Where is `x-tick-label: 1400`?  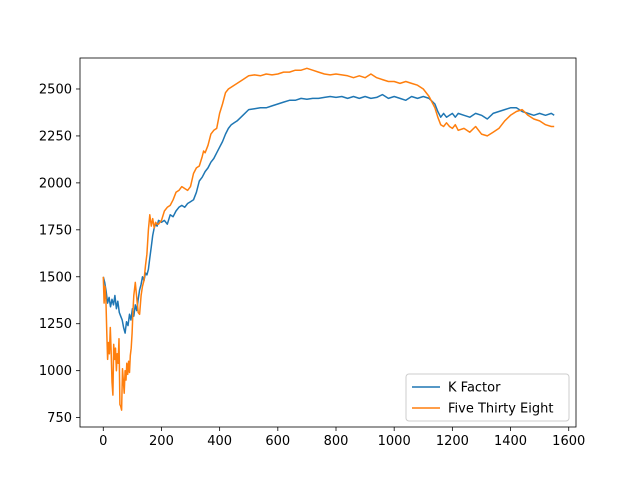 x-tick-label: 1400 is located at coordinates (510, 441).